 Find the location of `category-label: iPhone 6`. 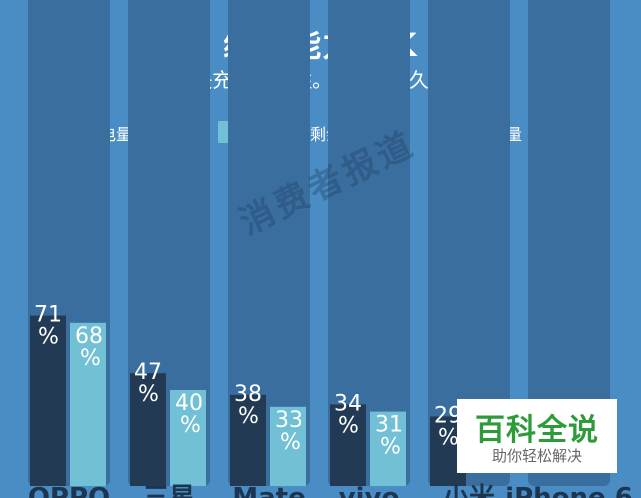

category-label: iPhone 6 is located at coordinates (569, 490).